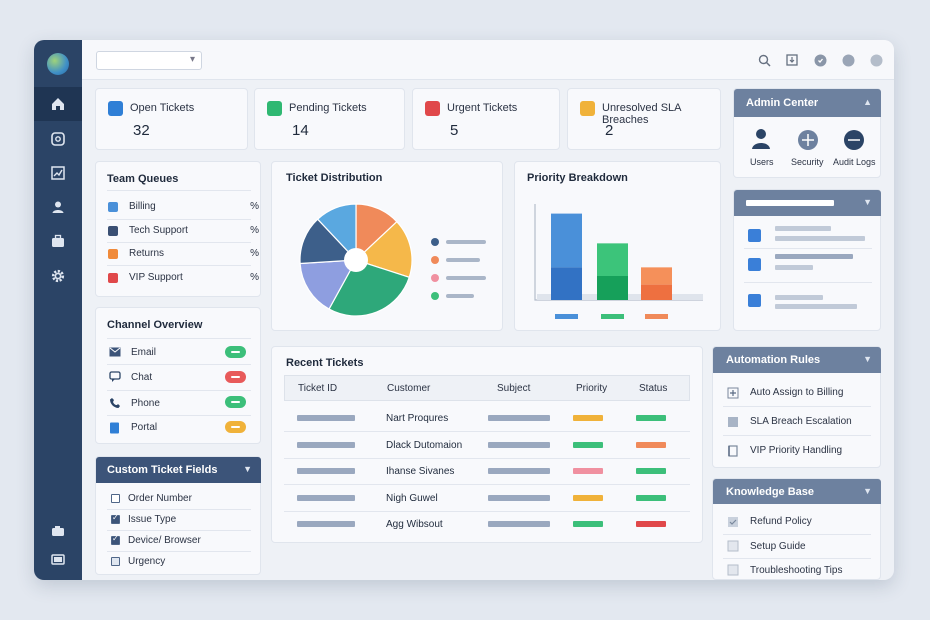 This screenshot has height=620, width=930. Describe the element at coordinates (651, 497) in the screenshot. I see `status-indicator` at that location.